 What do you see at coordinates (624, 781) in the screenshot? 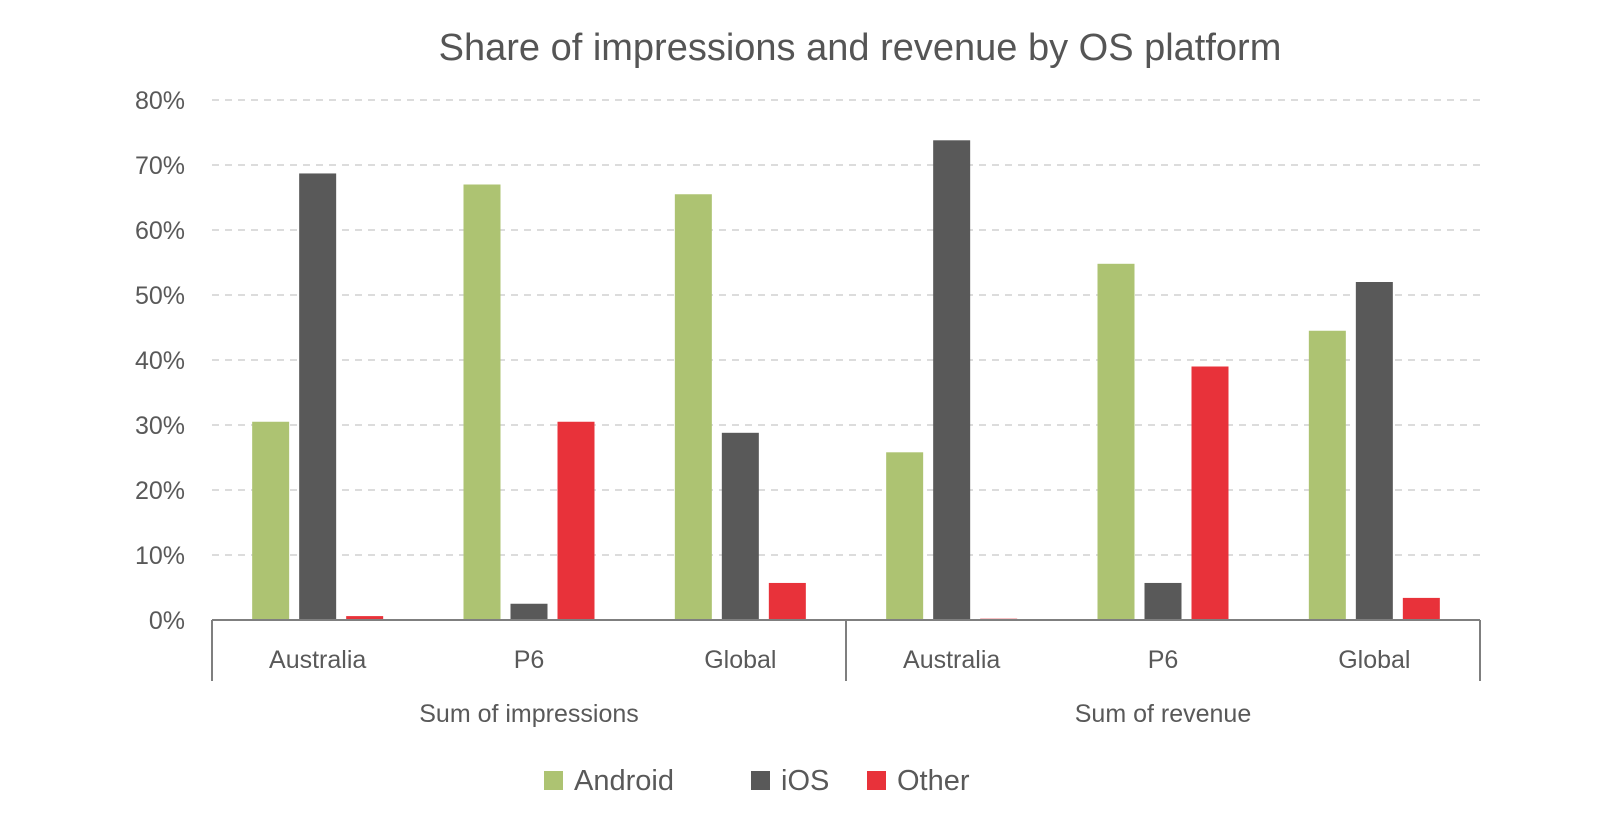
I see `legend-label-android: Android` at bounding box center [624, 781].